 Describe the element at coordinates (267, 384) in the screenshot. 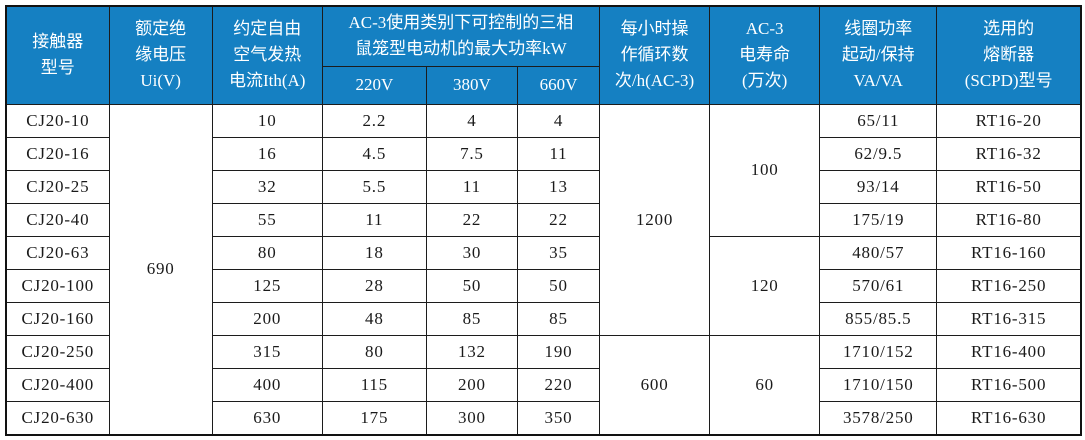

I see `table-cell: 400` at that location.